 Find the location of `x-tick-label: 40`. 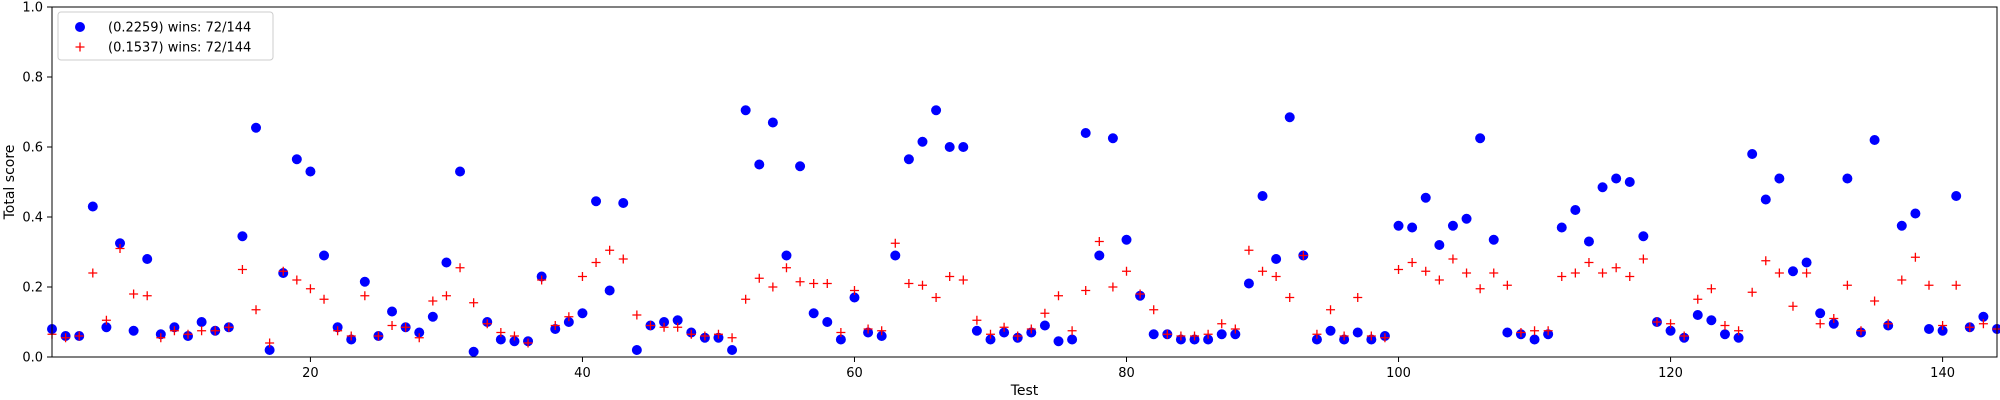

x-tick-label: 40 is located at coordinates (582, 373).